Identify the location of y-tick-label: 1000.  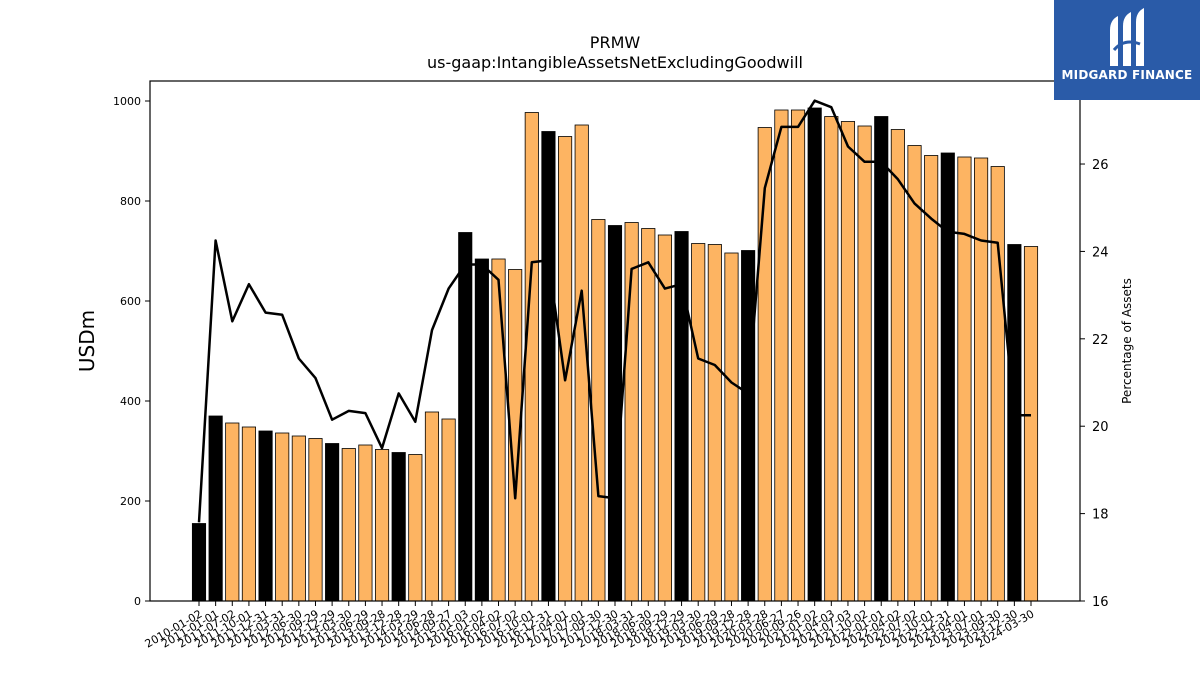
(127, 101).